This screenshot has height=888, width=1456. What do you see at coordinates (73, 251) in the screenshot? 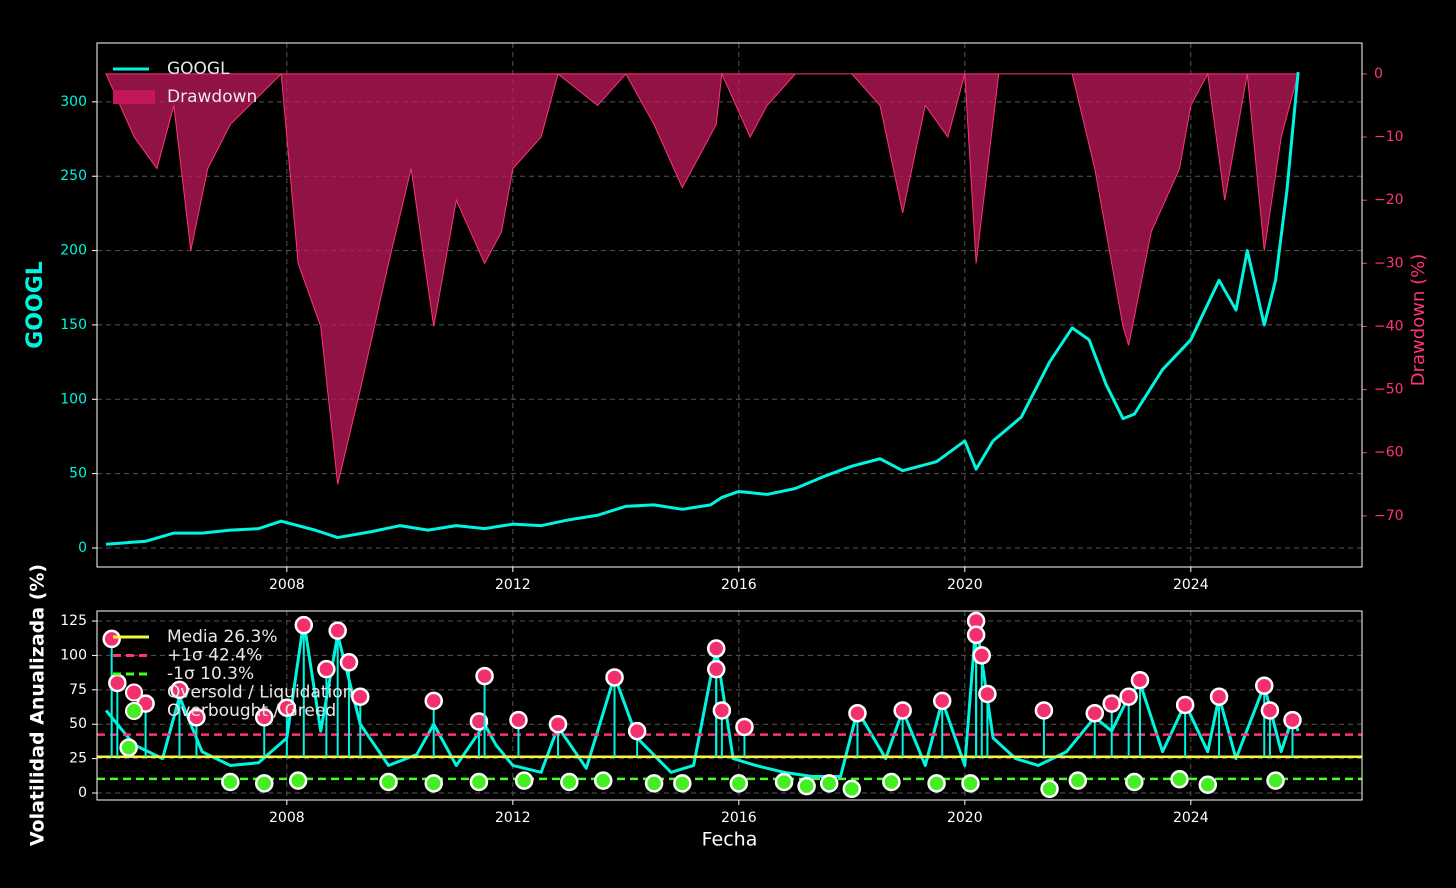
I see `y-tick-label: 200` at bounding box center [73, 251].